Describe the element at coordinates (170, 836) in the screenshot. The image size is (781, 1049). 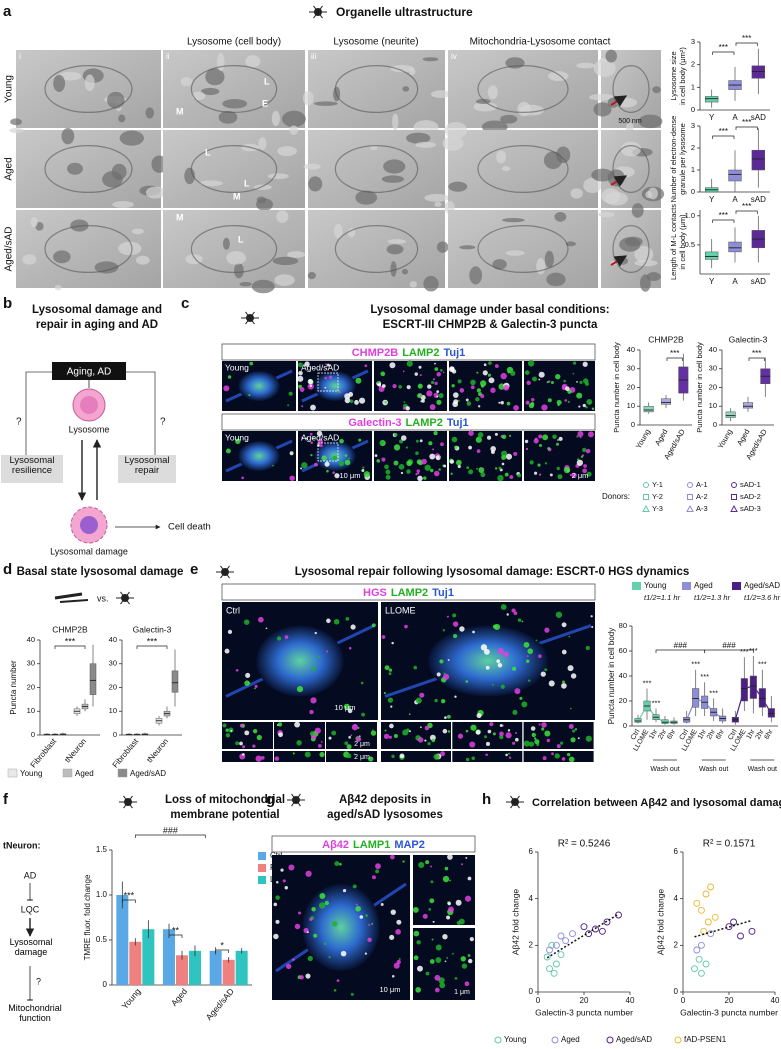
I see `significance-bracket` at that location.